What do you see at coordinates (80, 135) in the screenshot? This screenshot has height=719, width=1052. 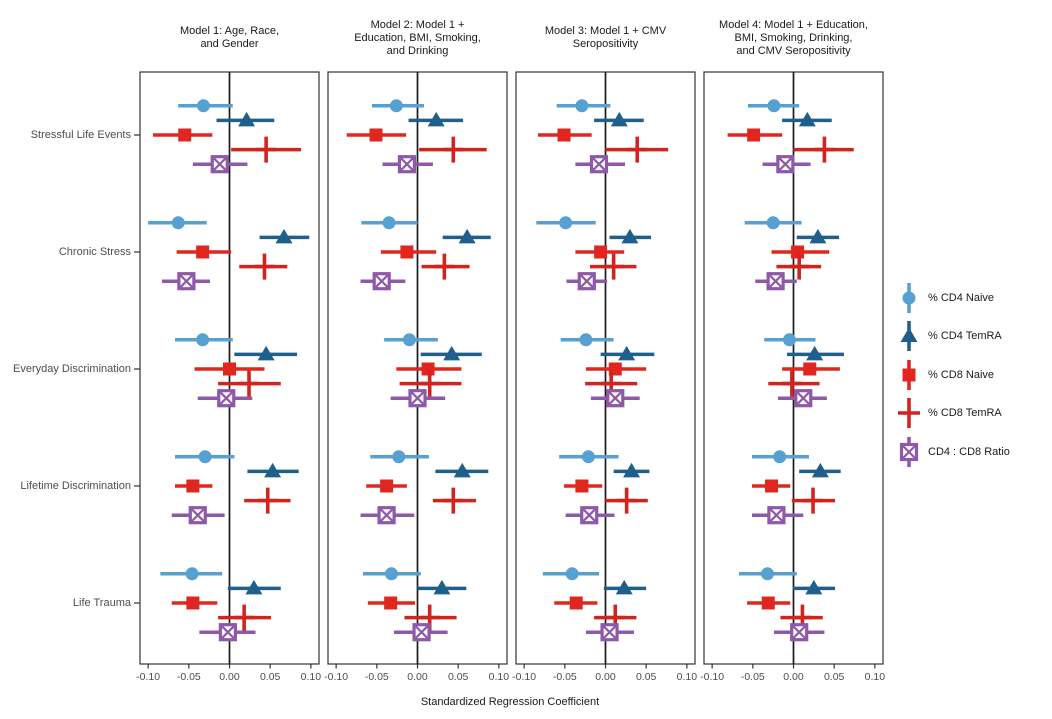 I see `y-axis-category-label: Stressful Life Events` at bounding box center [80, 135].